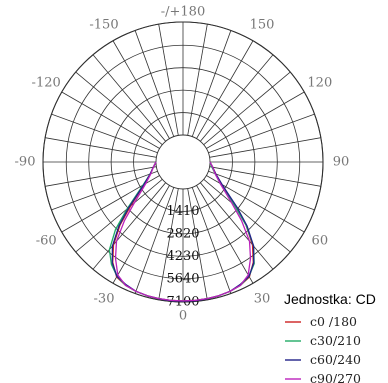 The width and height of the screenshot is (388, 383). I want to click on legend-entry: c30/210, so click(335, 340).